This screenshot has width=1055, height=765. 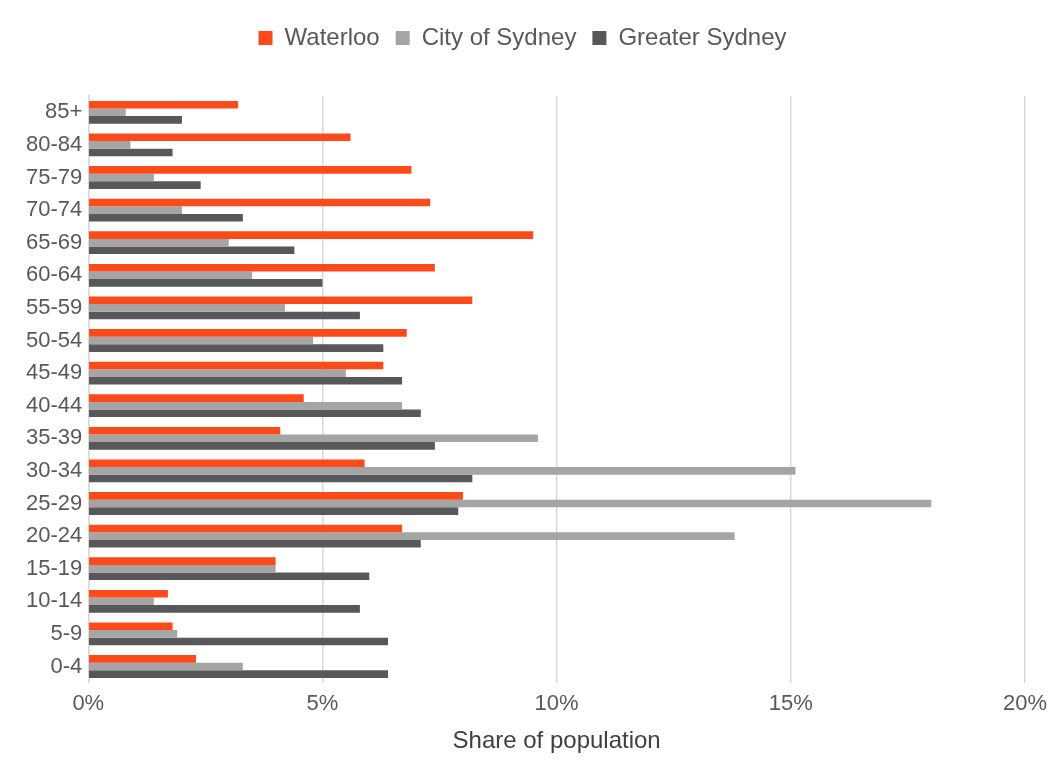 I want to click on y-tick-label: 20-24, so click(x=54, y=535).